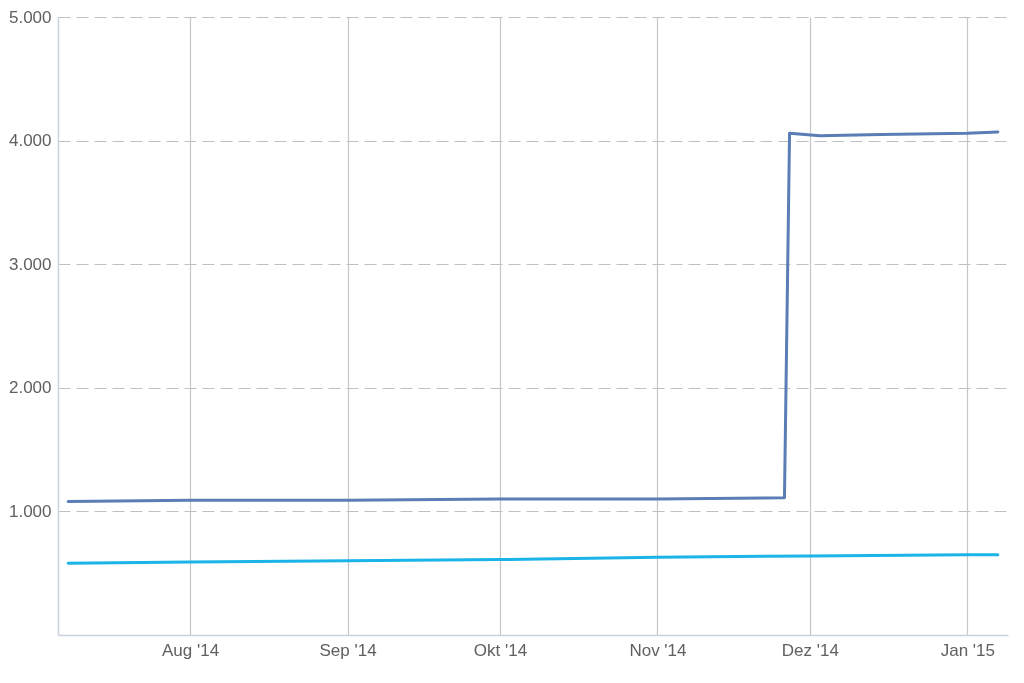 This screenshot has width=1024, height=683. I want to click on x-tick-label: Dez '14, so click(810, 650).